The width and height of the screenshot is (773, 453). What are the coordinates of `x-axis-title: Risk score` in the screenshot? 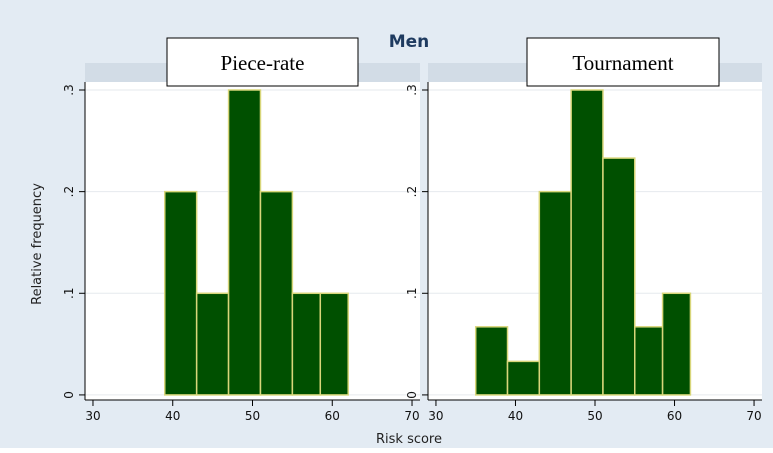 It's located at (409, 439).